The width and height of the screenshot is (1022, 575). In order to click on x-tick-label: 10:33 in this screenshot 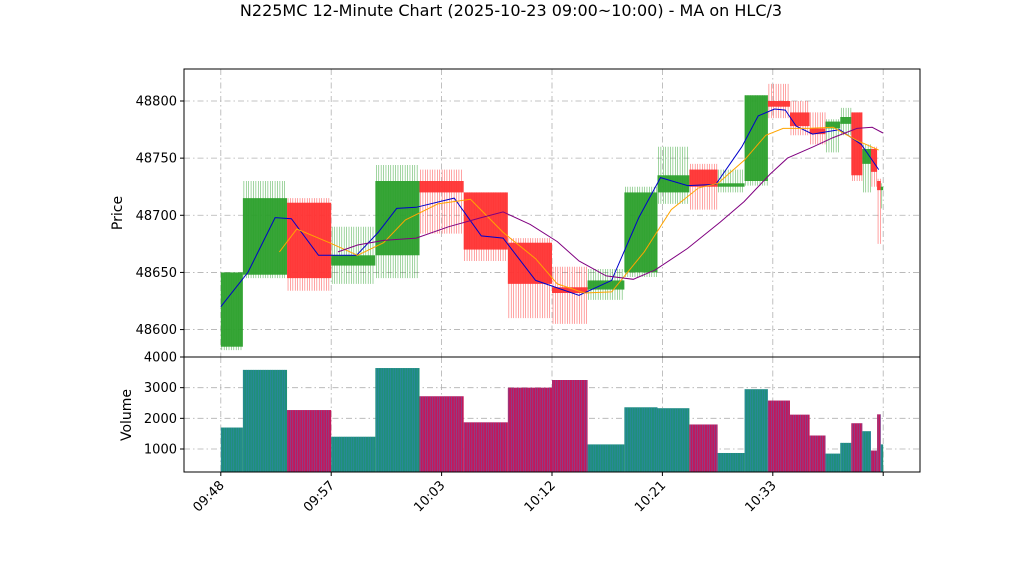, I will do `click(761, 496)`.